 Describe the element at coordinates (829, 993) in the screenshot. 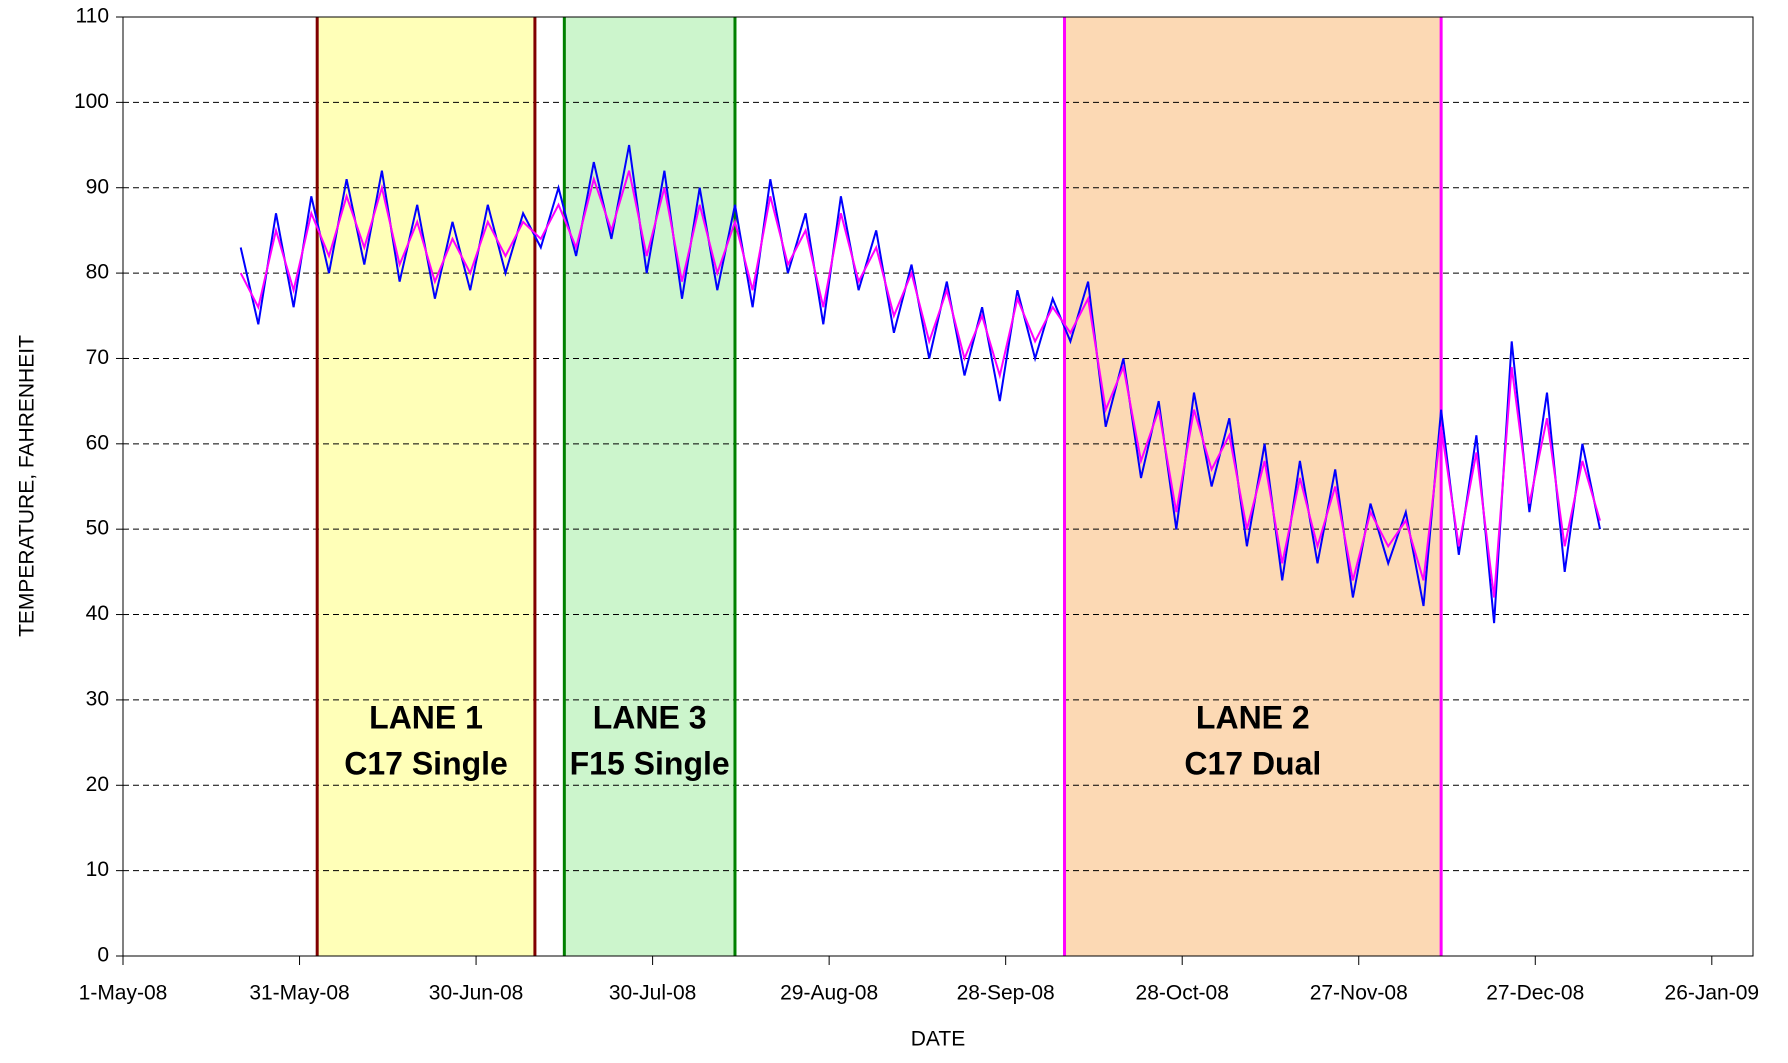

I see `x-tick-label: 29-Aug-08` at that location.